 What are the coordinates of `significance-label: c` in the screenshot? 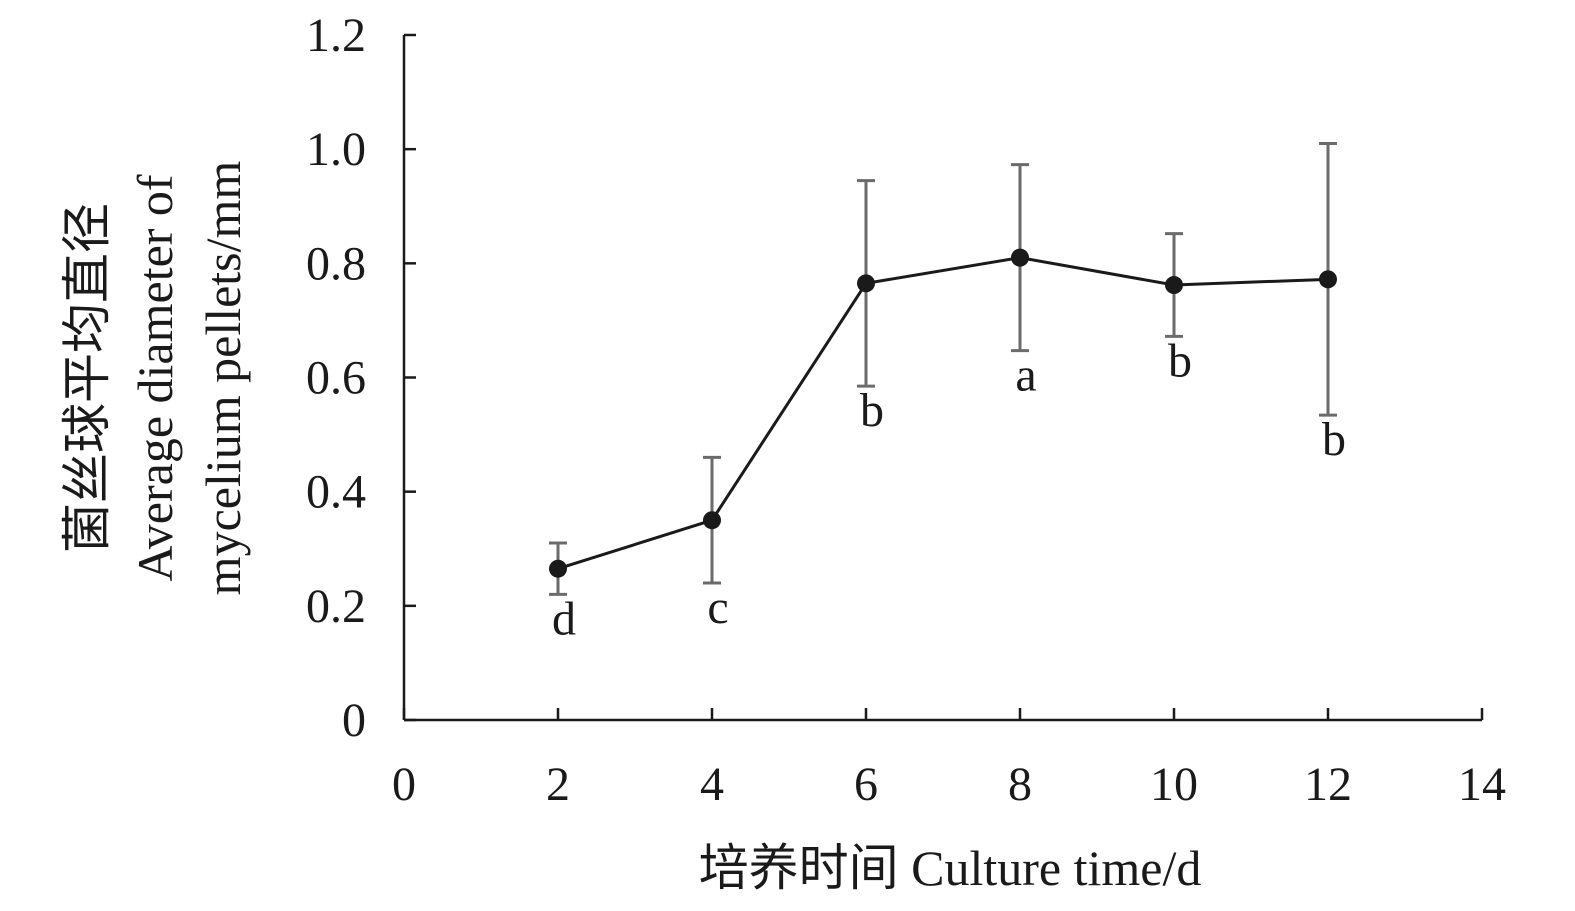 It's located at (717, 607).